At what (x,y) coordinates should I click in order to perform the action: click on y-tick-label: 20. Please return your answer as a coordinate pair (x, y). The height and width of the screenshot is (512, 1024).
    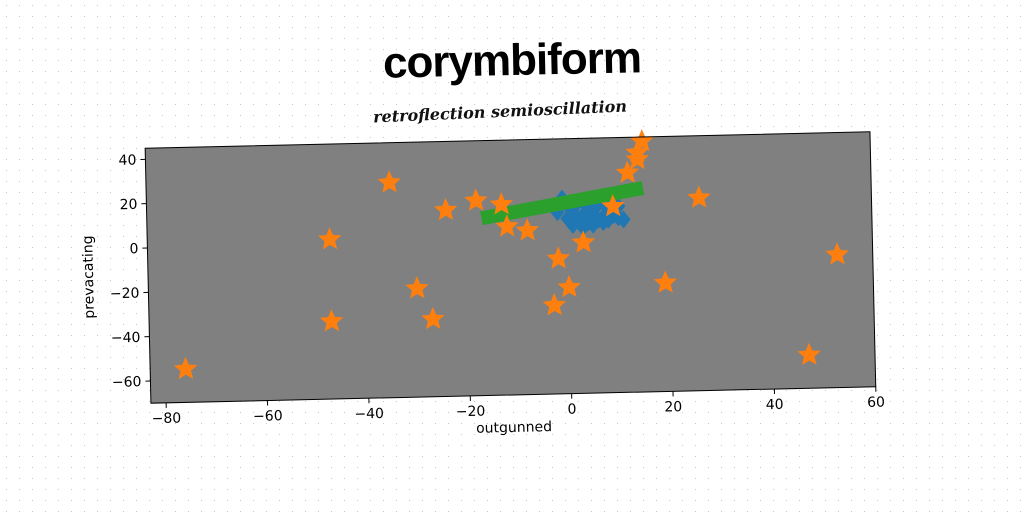
    Looking at the image, I should click on (128, 205).